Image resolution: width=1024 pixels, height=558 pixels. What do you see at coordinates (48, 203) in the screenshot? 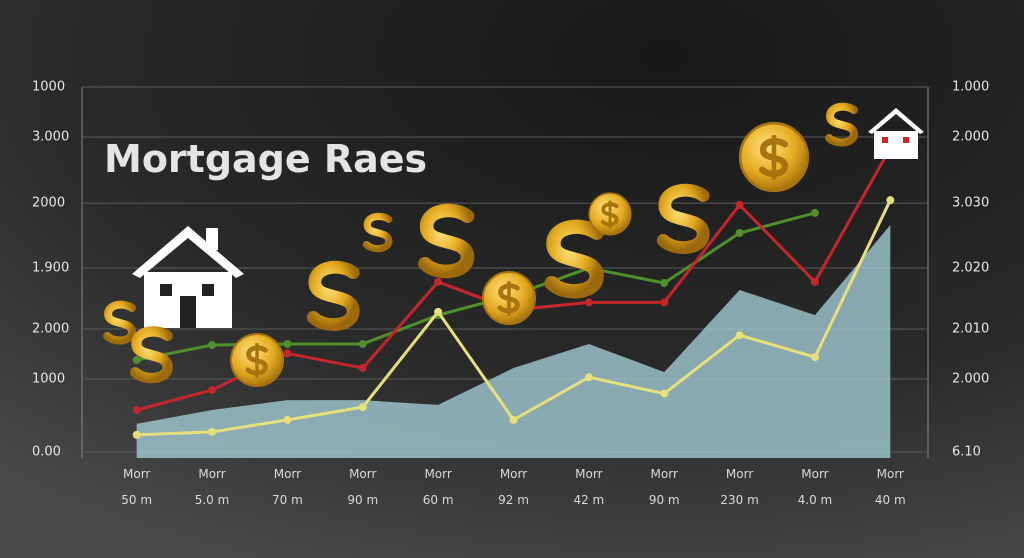
I see `y-tick-label: 2000` at bounding box center [48, 203].